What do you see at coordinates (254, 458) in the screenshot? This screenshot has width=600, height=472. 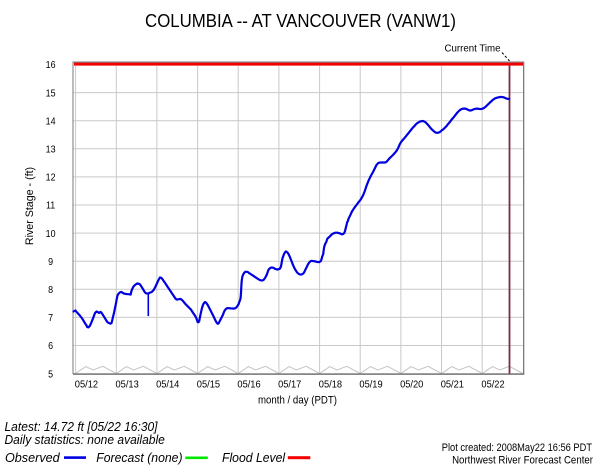 I see `svg-text: Flood Level` at bounding box center [254, 458].